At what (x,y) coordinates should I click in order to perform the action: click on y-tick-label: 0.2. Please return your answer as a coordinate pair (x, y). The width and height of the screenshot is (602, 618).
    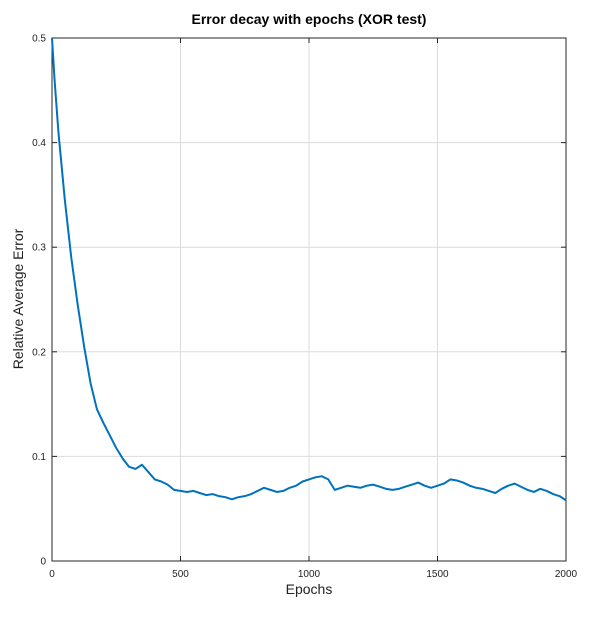
    Looking at the image, I should click on (39, 352).